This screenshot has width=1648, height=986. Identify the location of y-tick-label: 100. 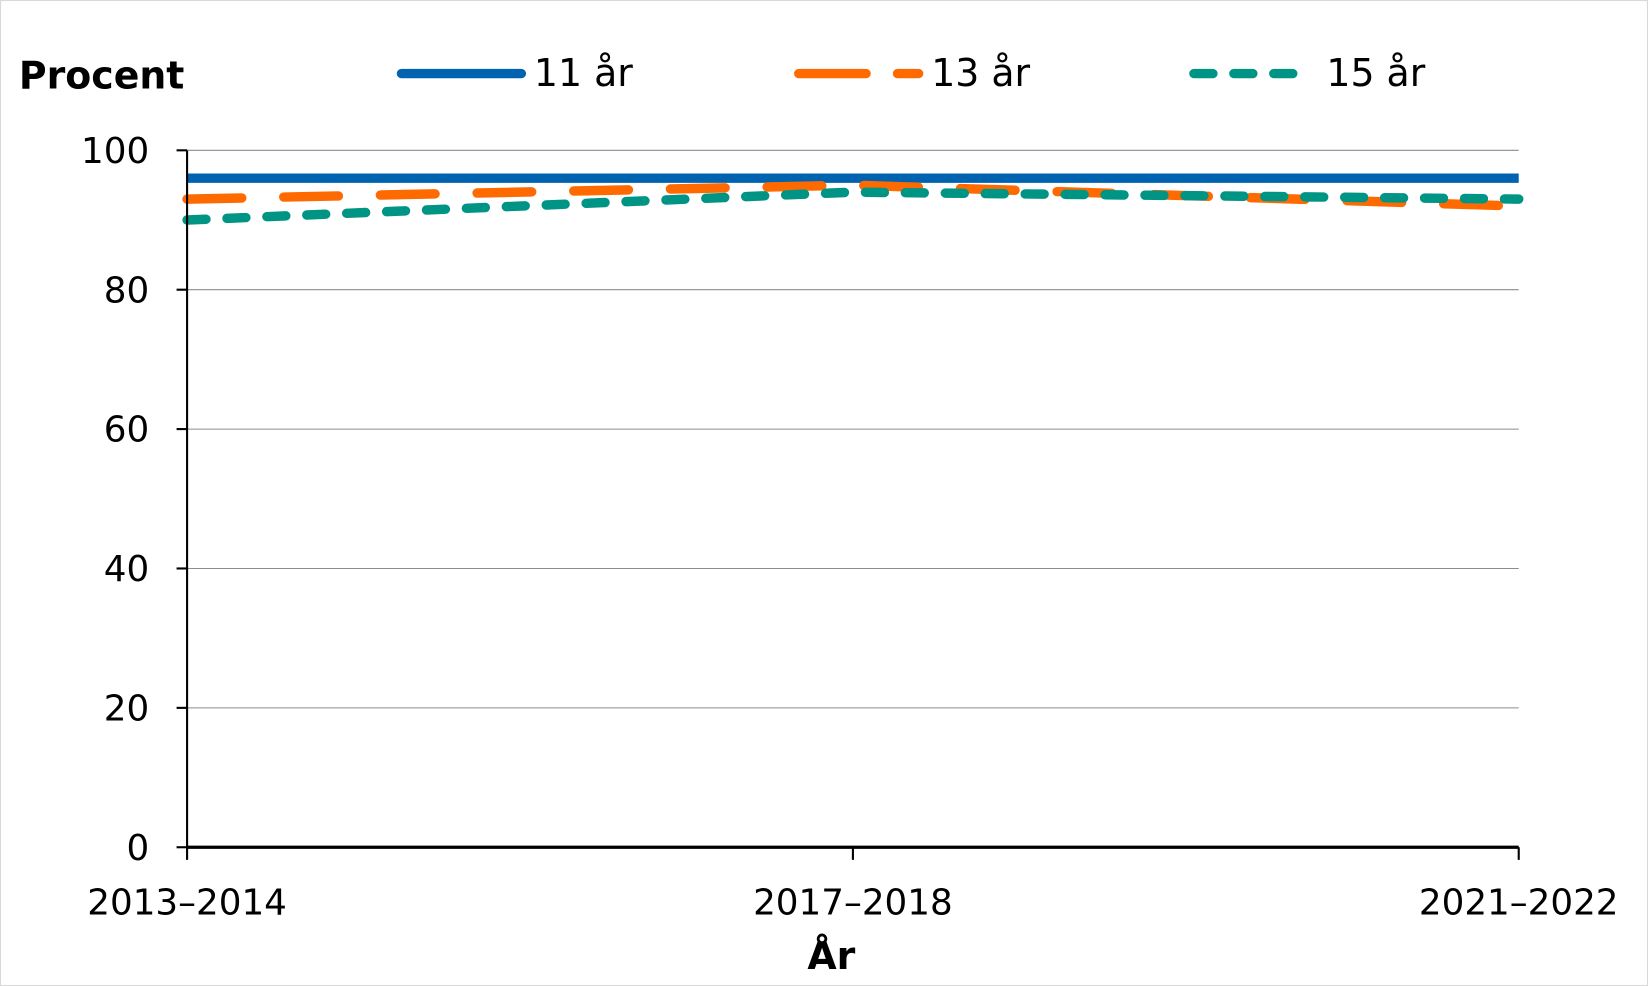
(115, 151).